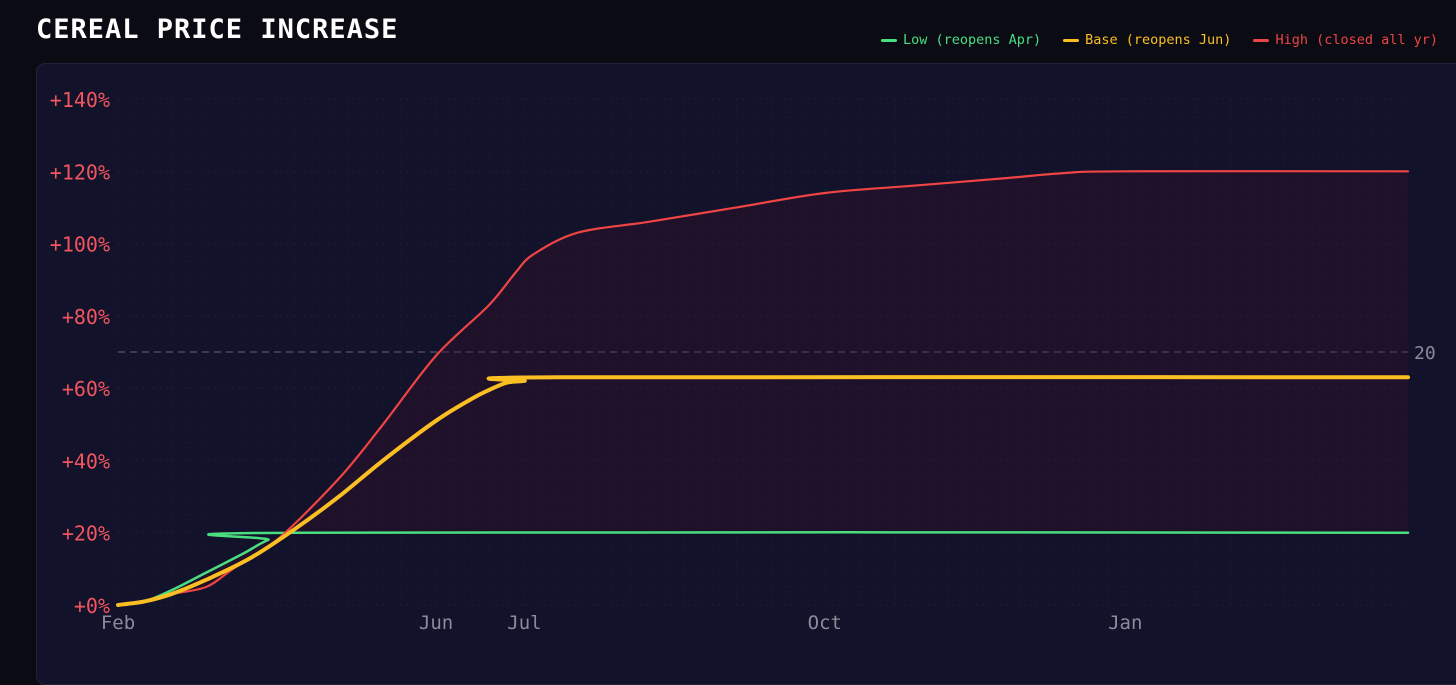  What do you see at coordinates (825, 623) in the screenshot?
I see `x-tick-label: Oct` at bounding box center [825, 623].